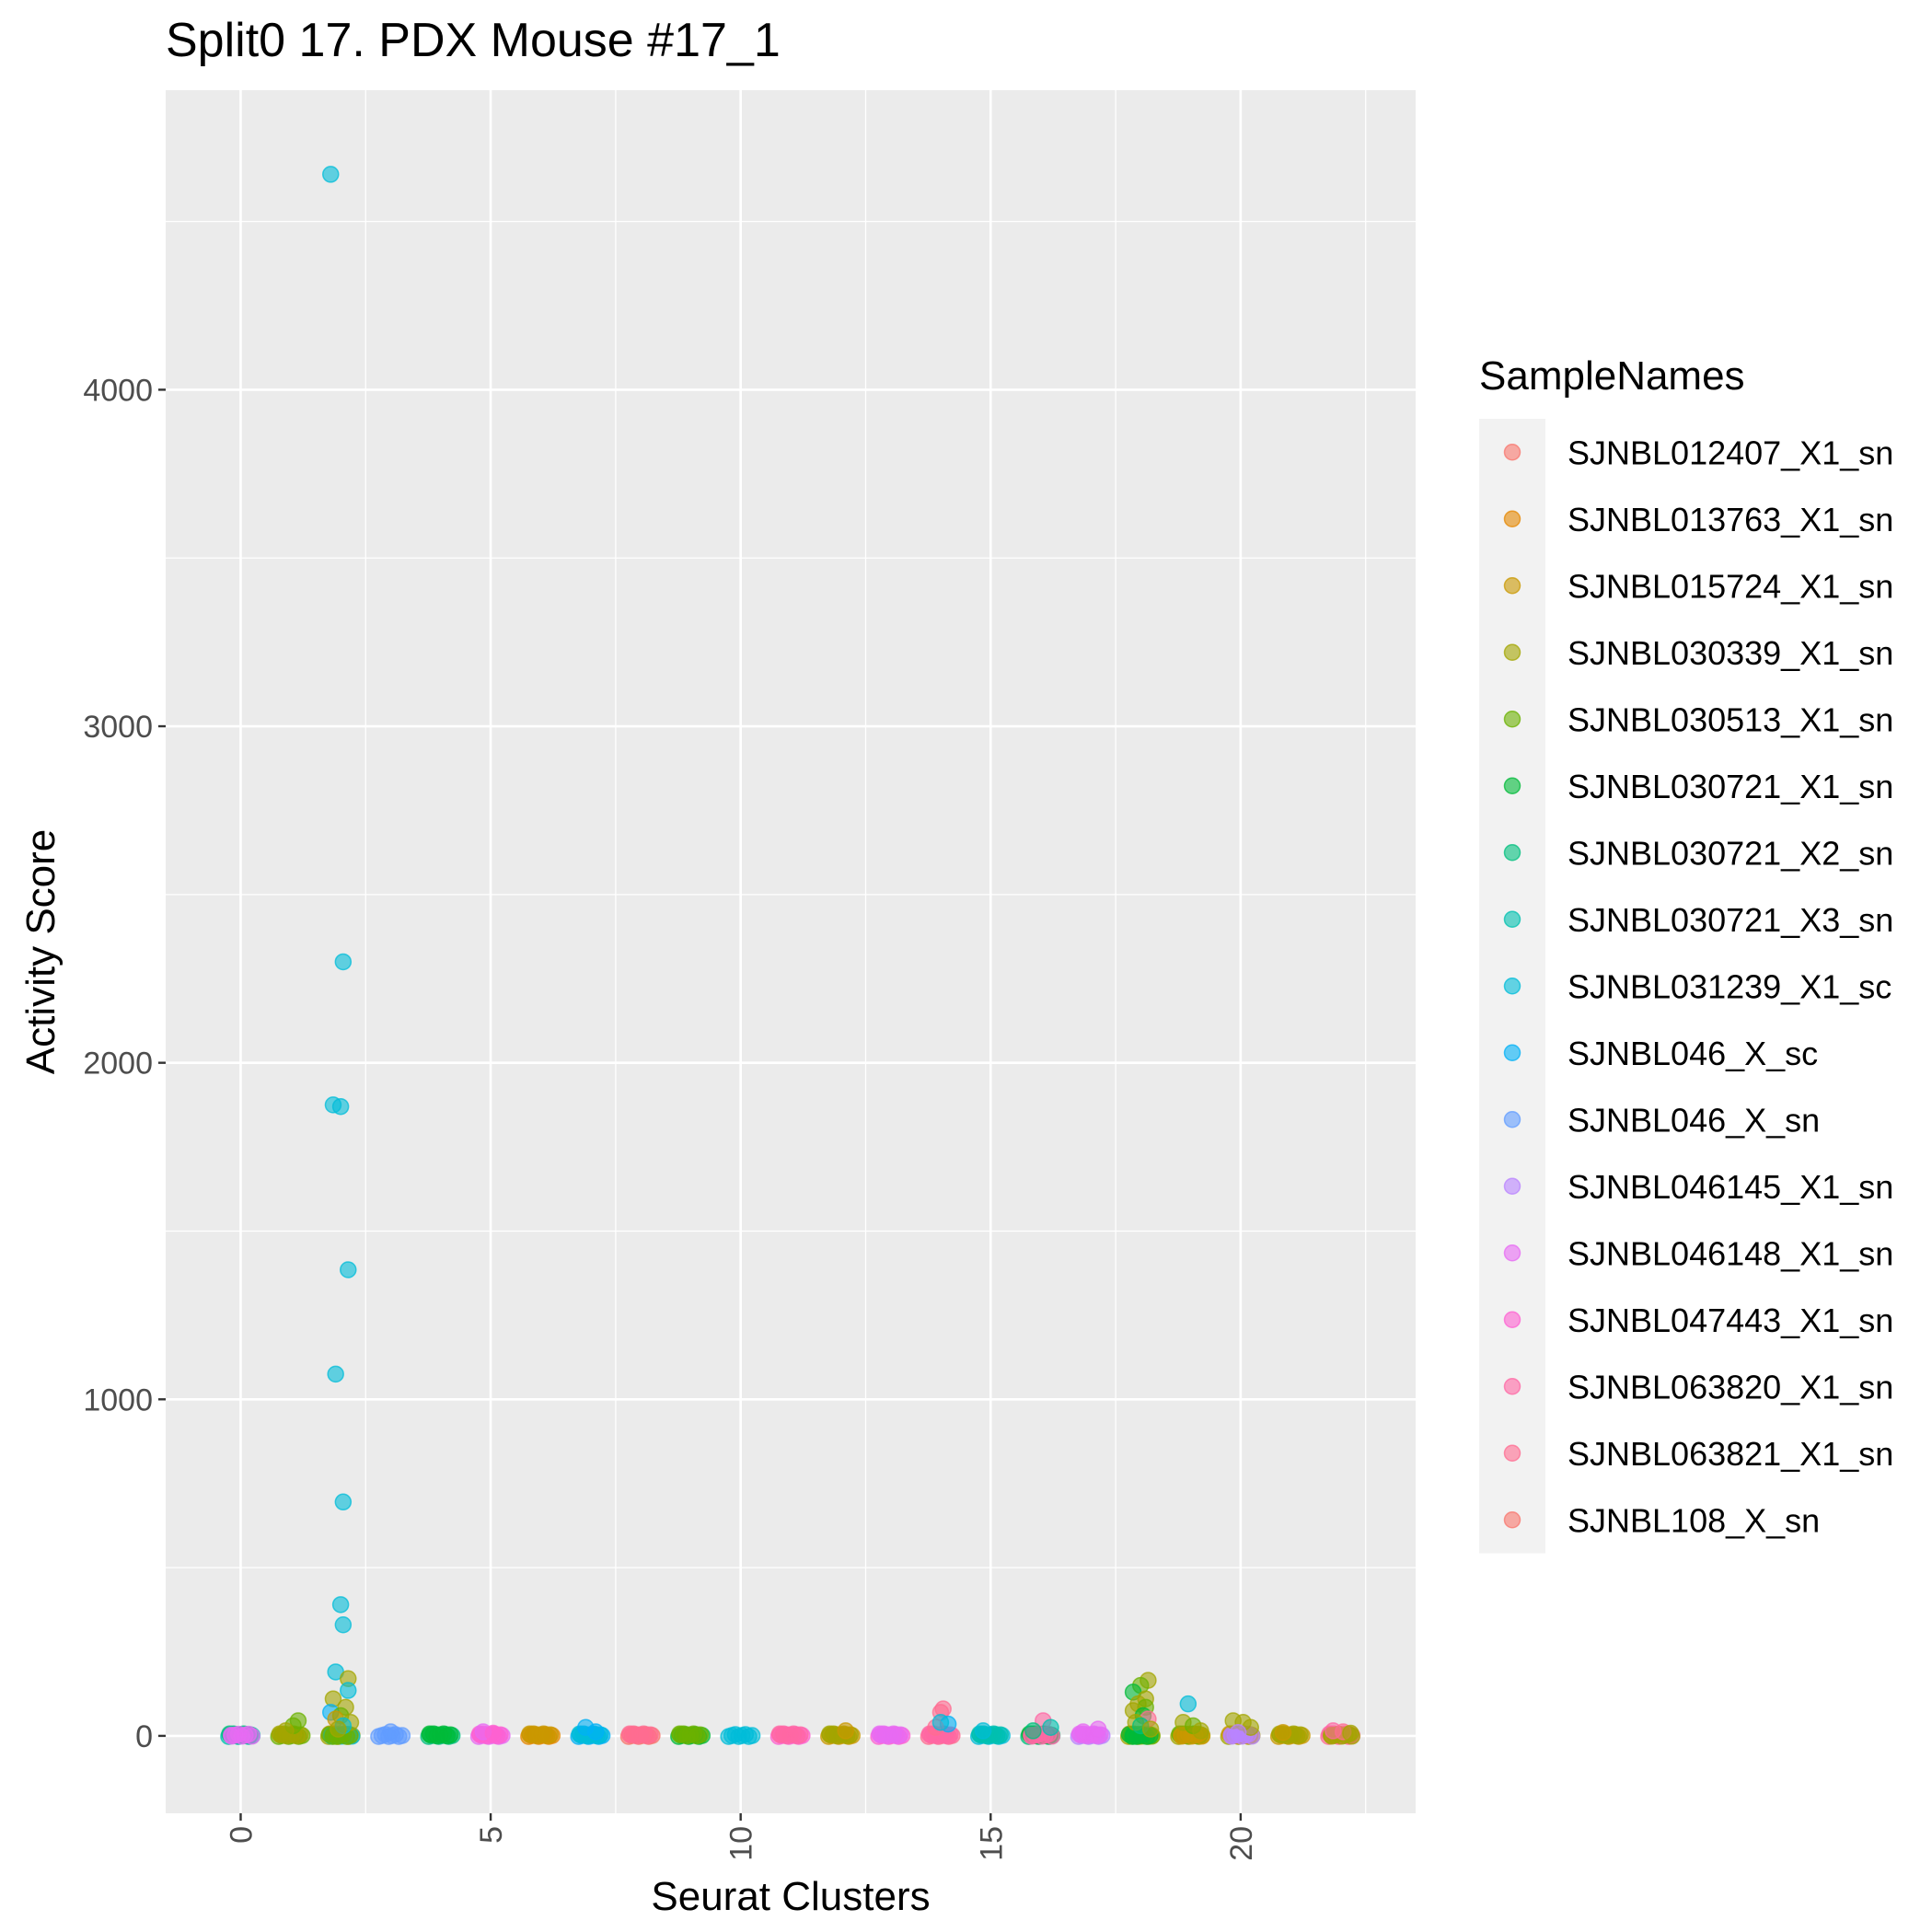  I want to click on legend-label: SJNBL108_X_sn, so click(1694, 1520).